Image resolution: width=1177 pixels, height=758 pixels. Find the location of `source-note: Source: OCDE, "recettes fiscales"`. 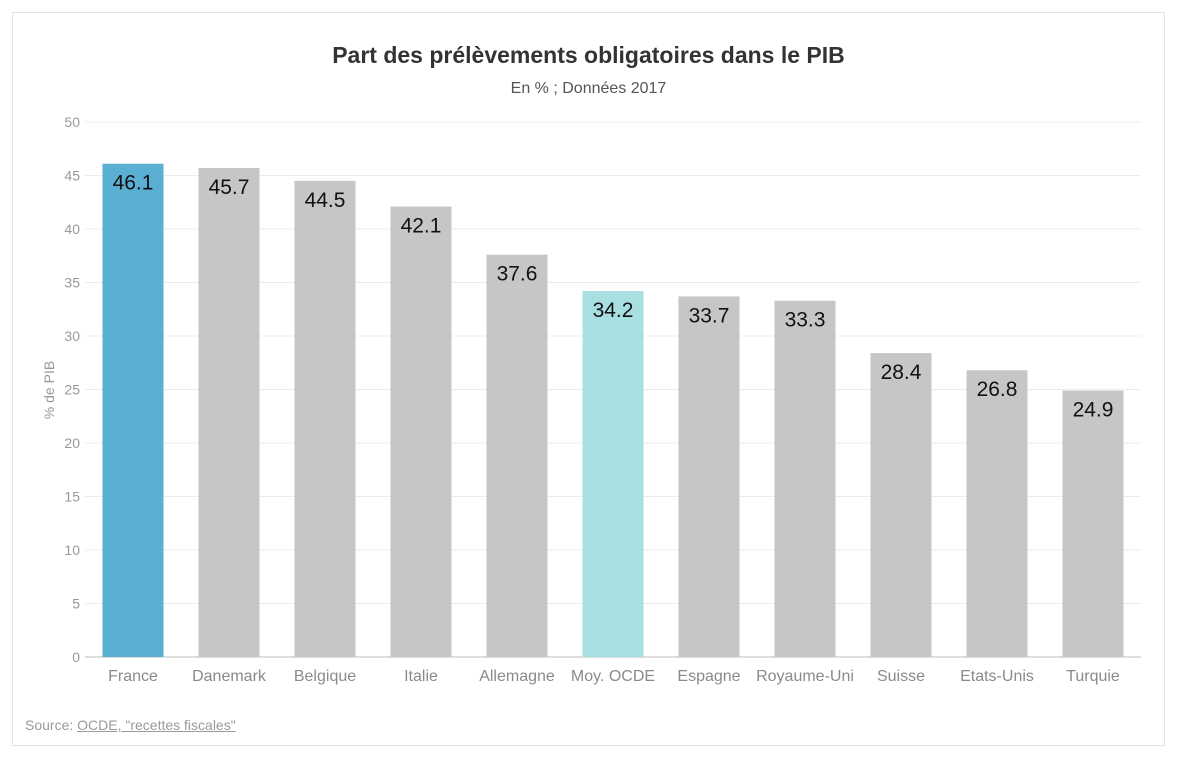

source-note: Source: OCDE, "recettes fiscales" is located at coordinates (130, 725).